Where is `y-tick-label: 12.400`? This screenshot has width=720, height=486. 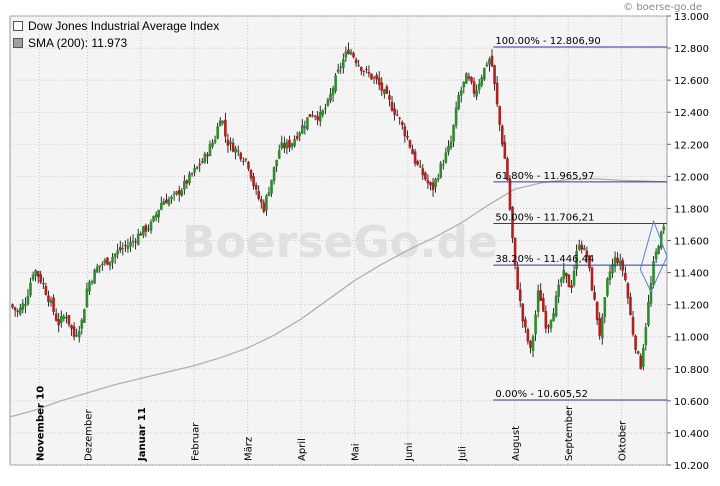
y-tick-label: 12.400 is located at coordinates (691, 113).